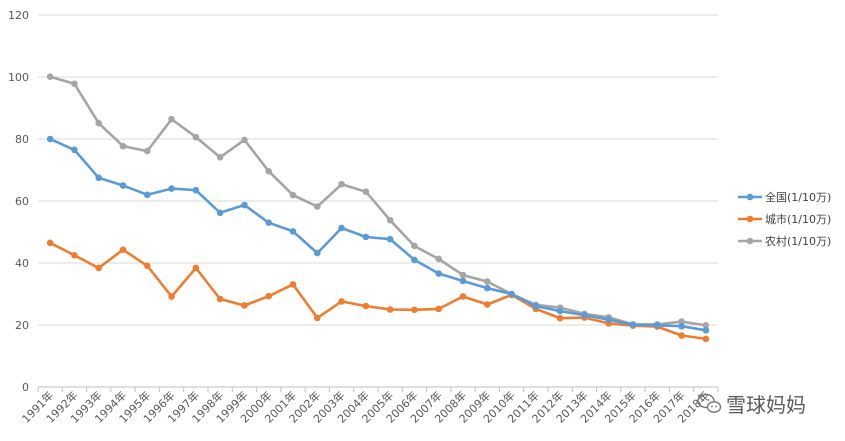 Image resolution: width=845 pixels, height=441 pixels. Describe the element at coordinates (22, 201) in the screenshot. I see `y-tick-label: 60` at that location.